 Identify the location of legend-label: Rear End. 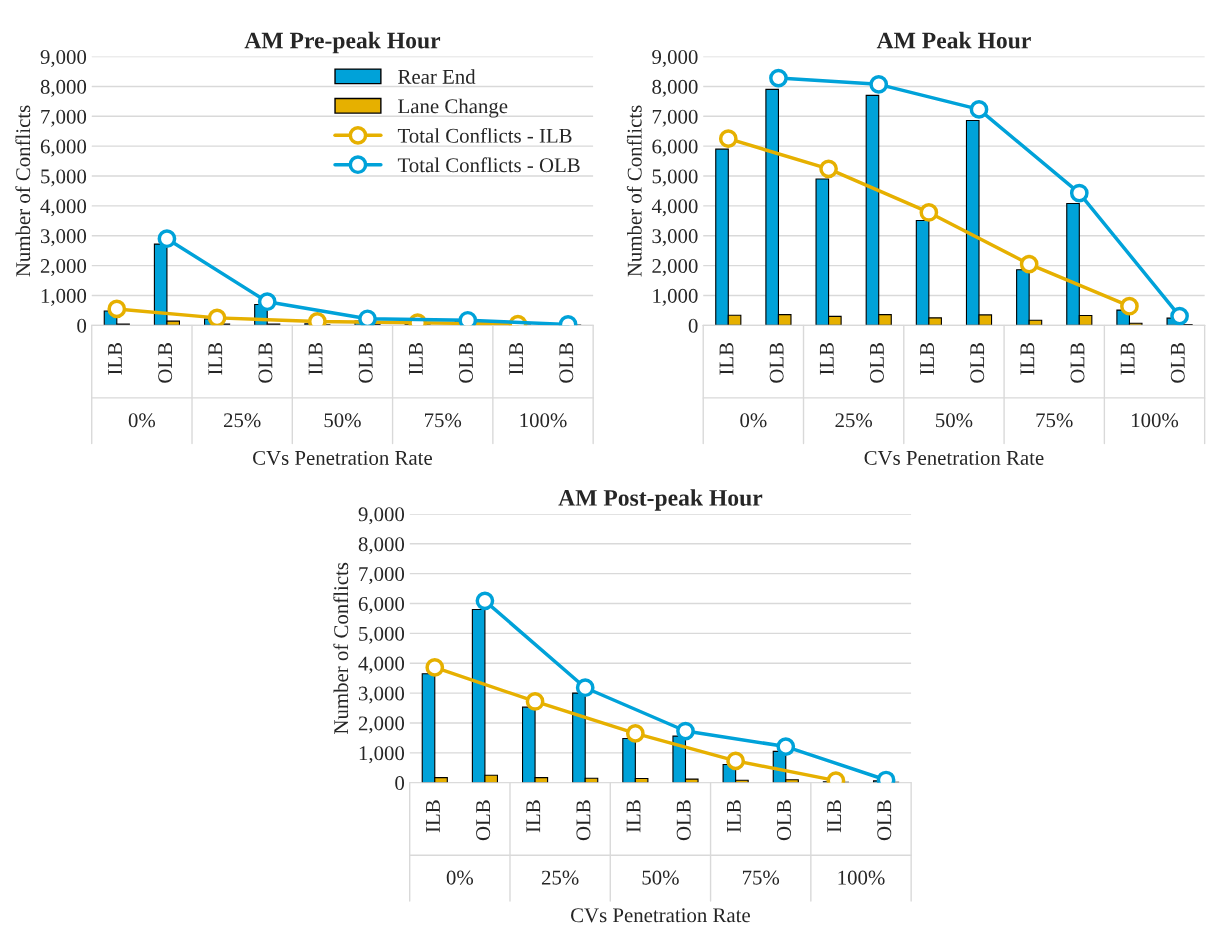
(437, 76).